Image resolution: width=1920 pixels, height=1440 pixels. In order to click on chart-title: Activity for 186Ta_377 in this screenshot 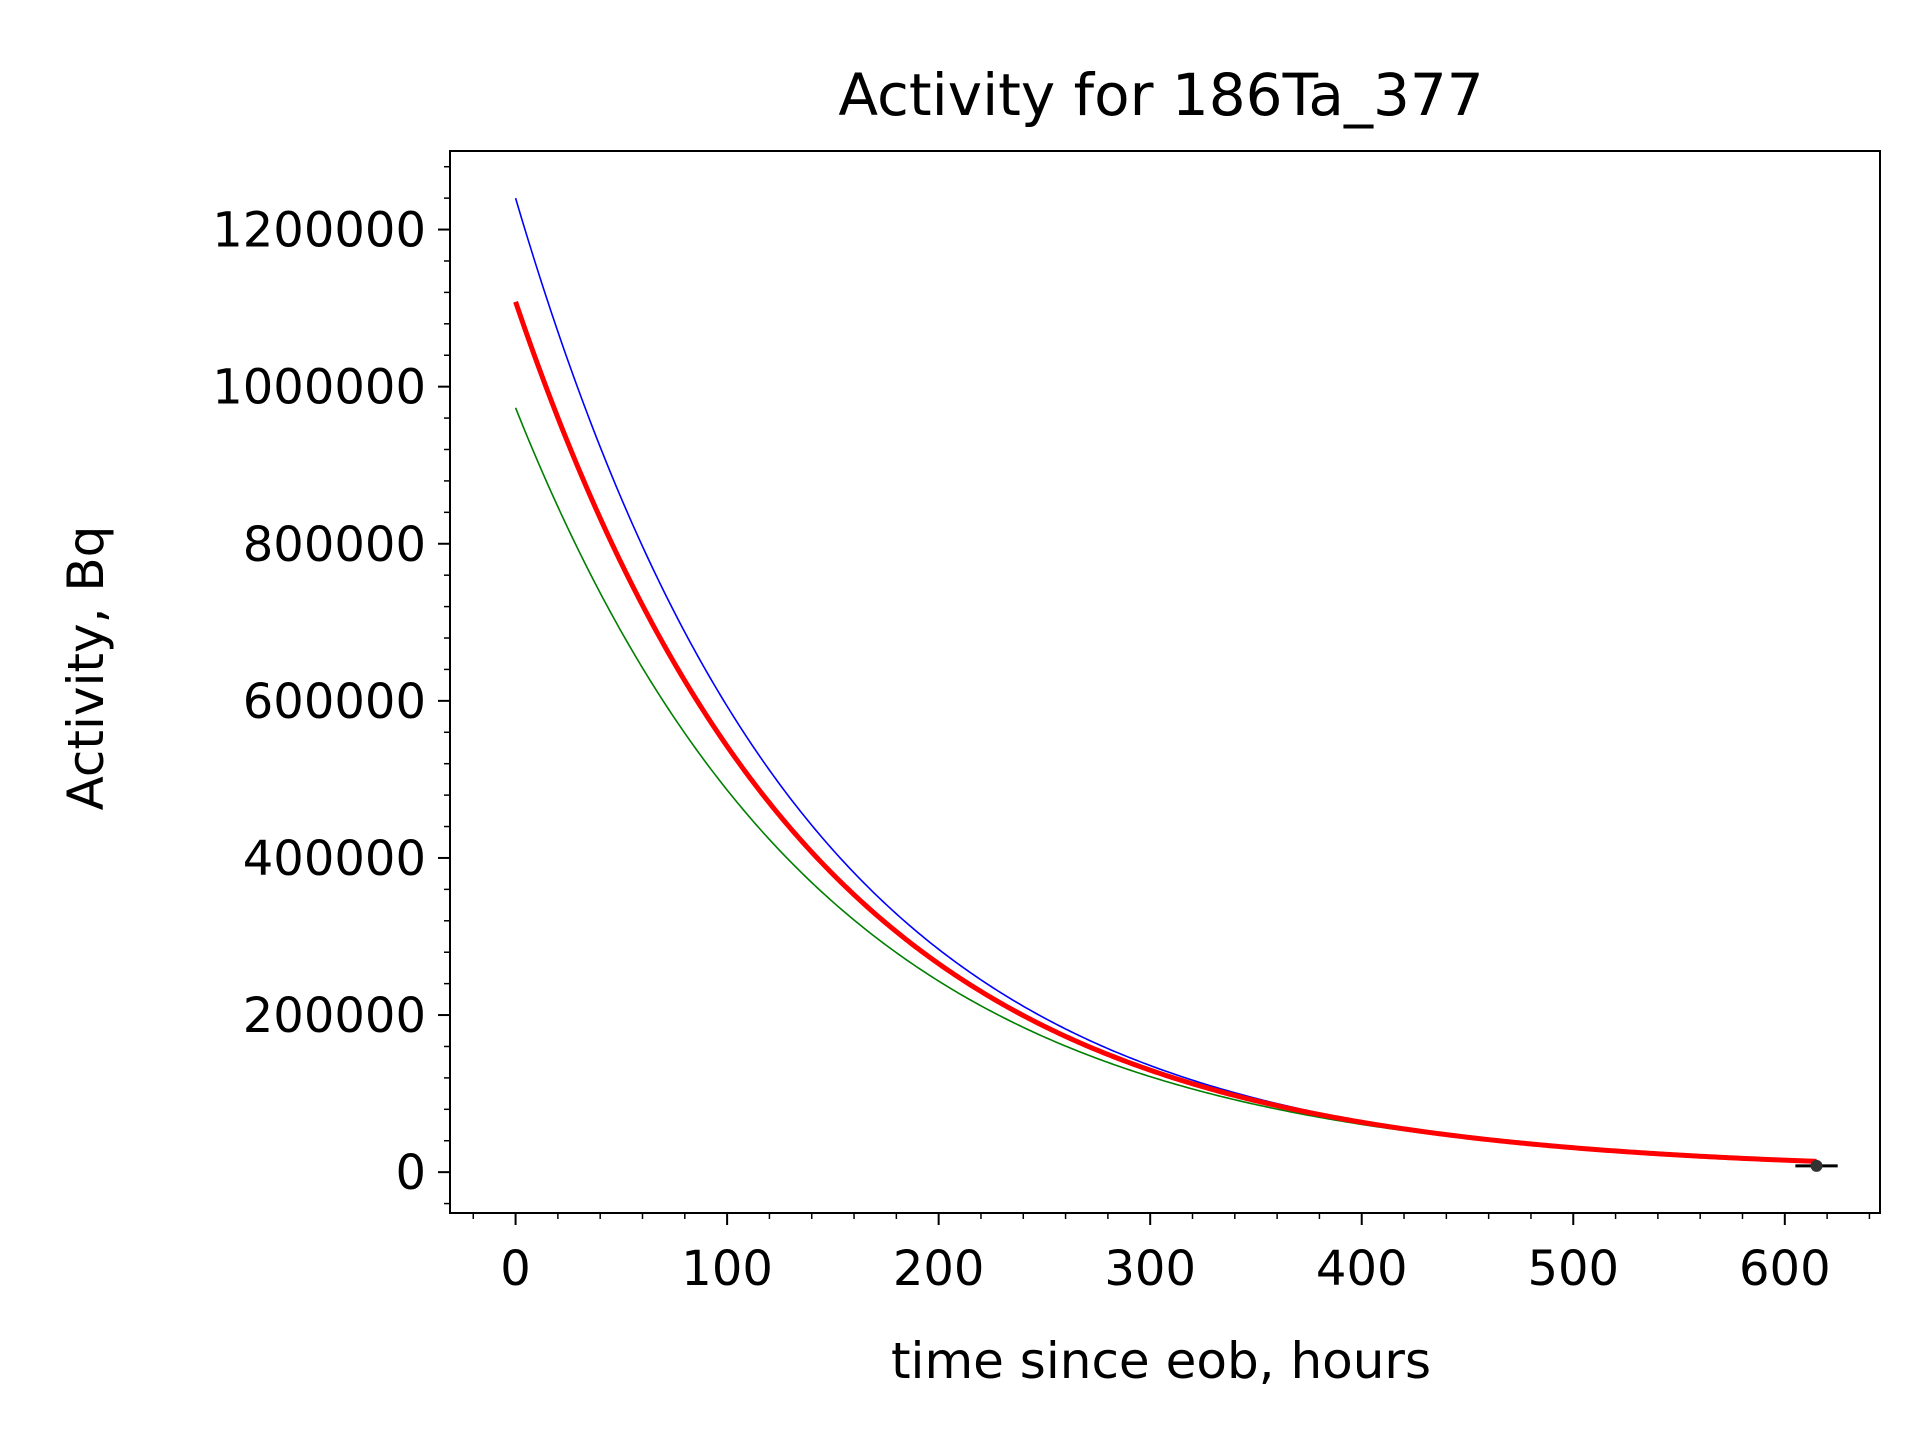, I will do `click(1160, 95)`.